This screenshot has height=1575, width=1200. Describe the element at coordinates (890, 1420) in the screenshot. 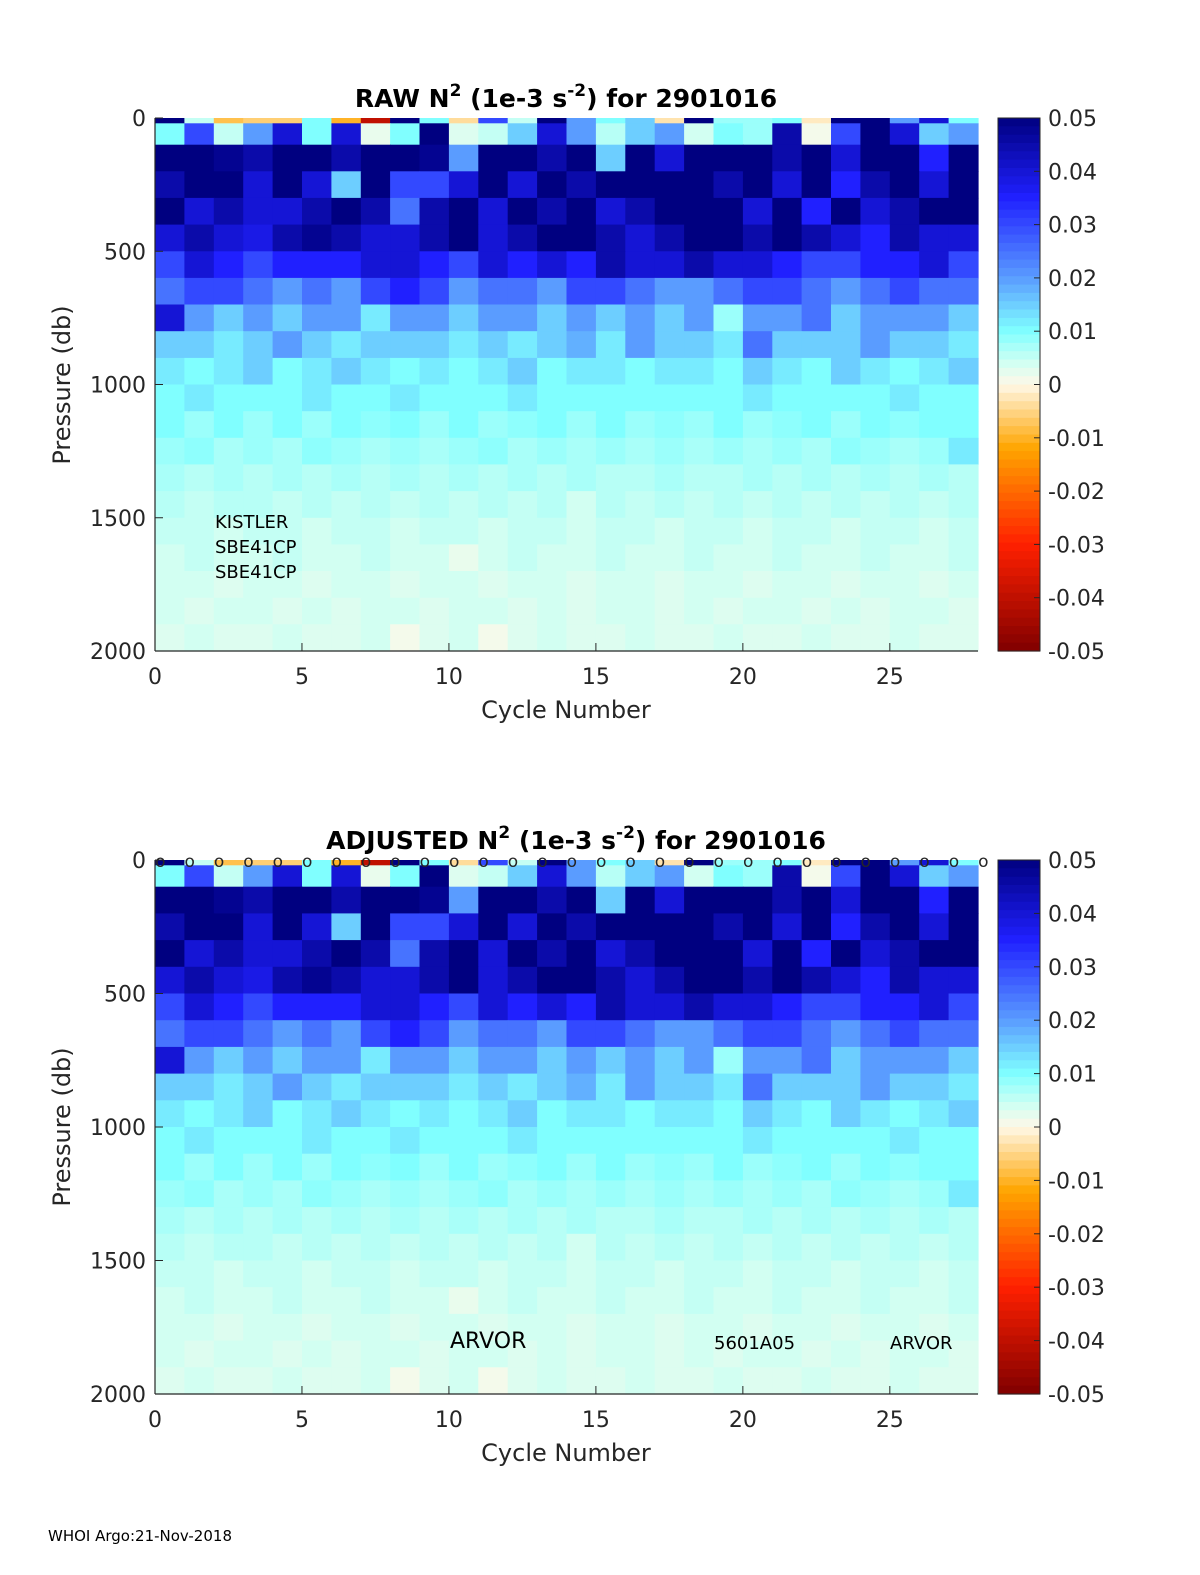

I see `x-tick-label: 25` at that location.